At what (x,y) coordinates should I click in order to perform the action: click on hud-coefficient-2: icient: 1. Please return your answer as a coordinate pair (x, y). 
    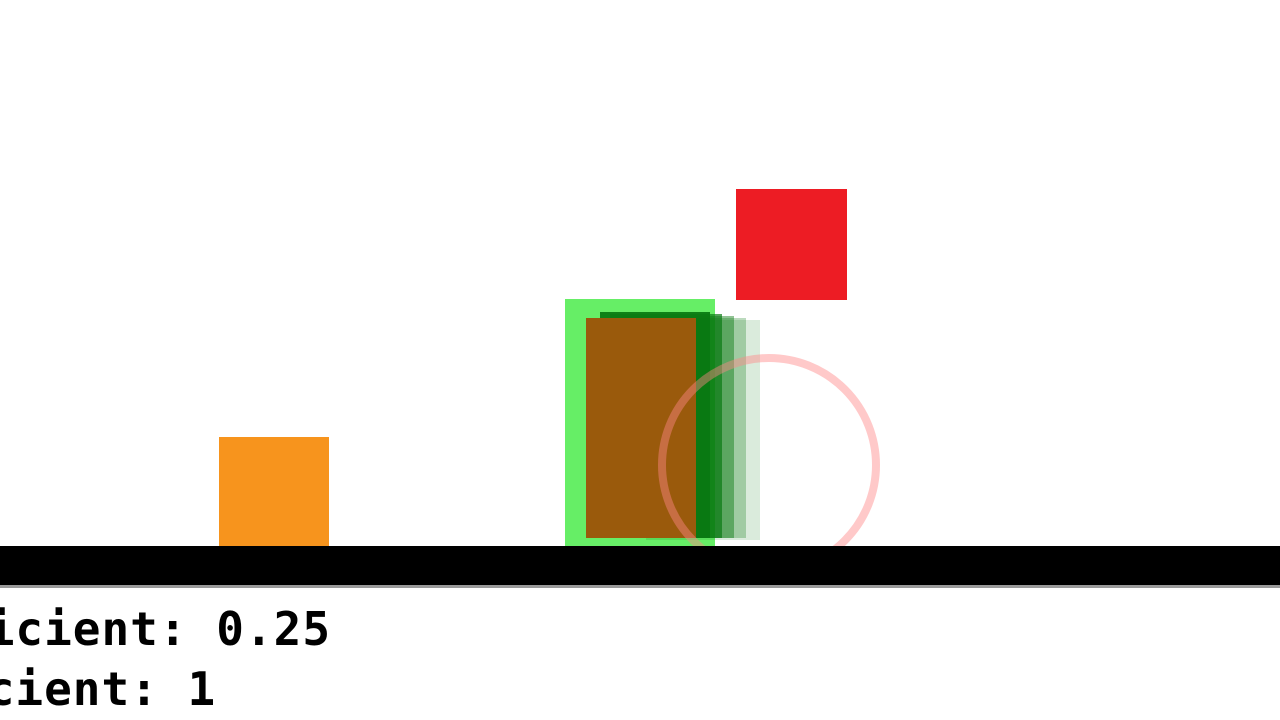
    Looking at the image, I should click on (108, 689).